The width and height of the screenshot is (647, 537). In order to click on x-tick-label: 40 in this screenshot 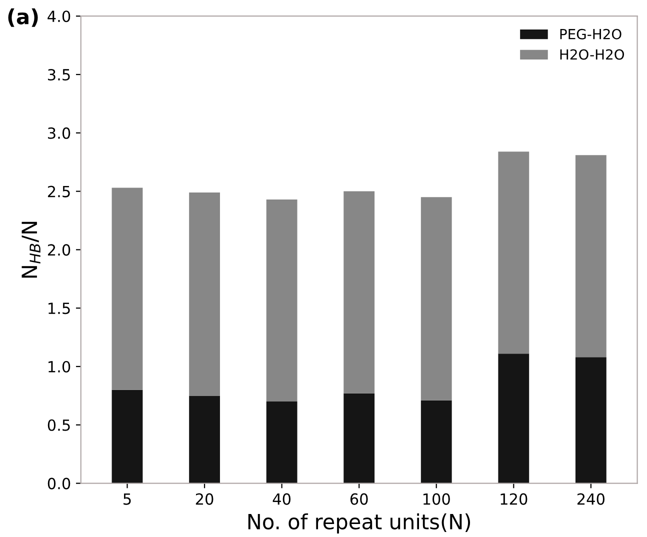, I will do `click(281, 499)`.